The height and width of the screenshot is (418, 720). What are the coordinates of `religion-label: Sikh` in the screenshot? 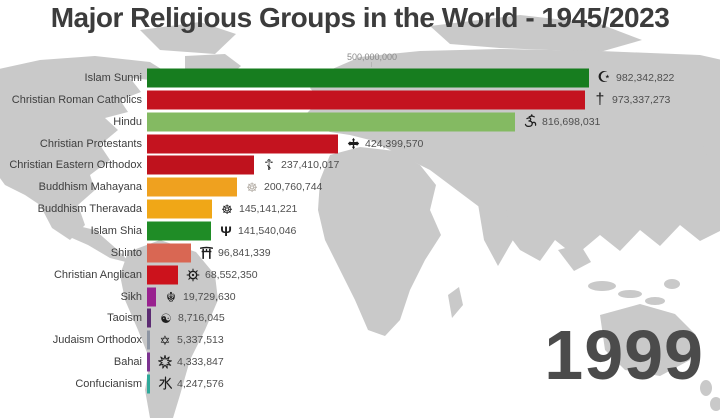 It's located at (131, 296).